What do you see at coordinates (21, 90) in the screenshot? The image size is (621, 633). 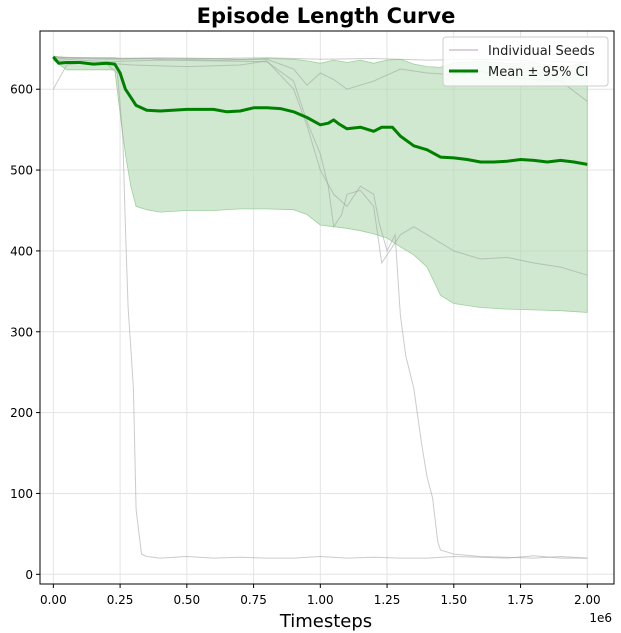 I see `y-tick-label: 600` at bounding box center [21, 90].